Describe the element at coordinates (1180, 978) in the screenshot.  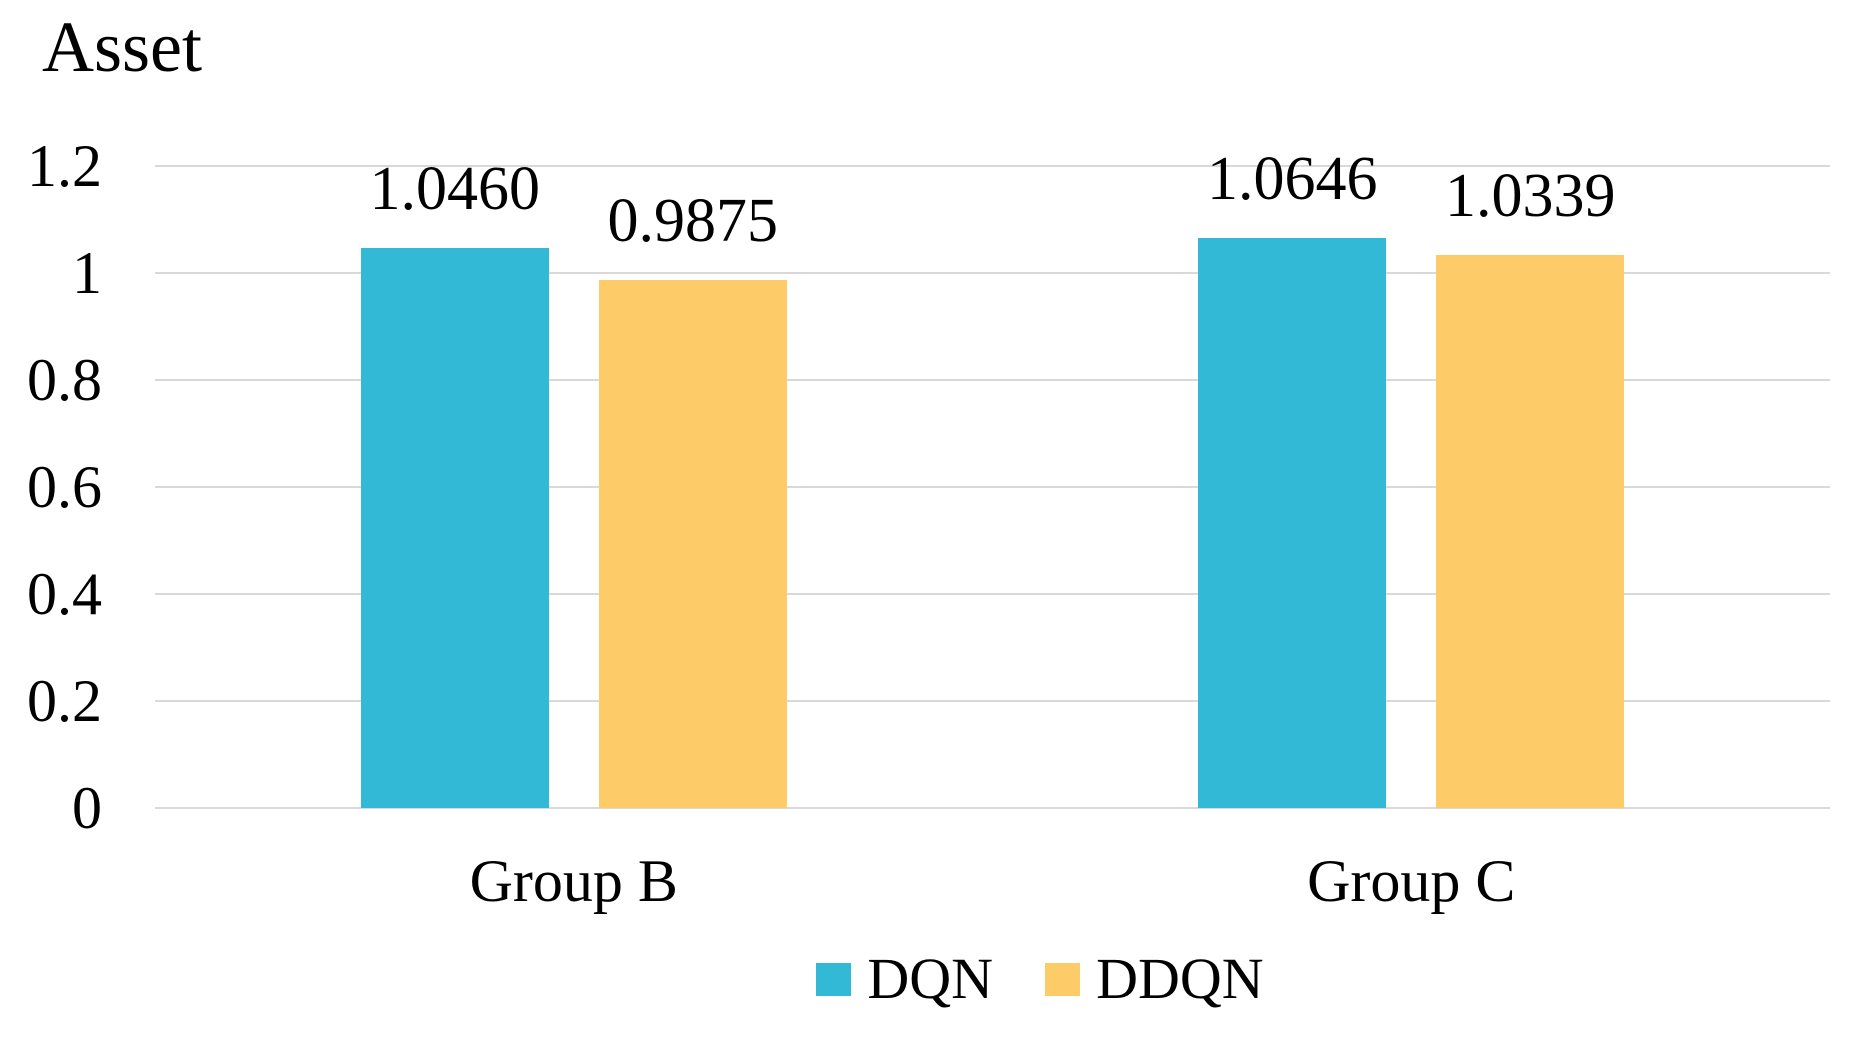
I see `legend-label-ddqn: DDQN` at that location.